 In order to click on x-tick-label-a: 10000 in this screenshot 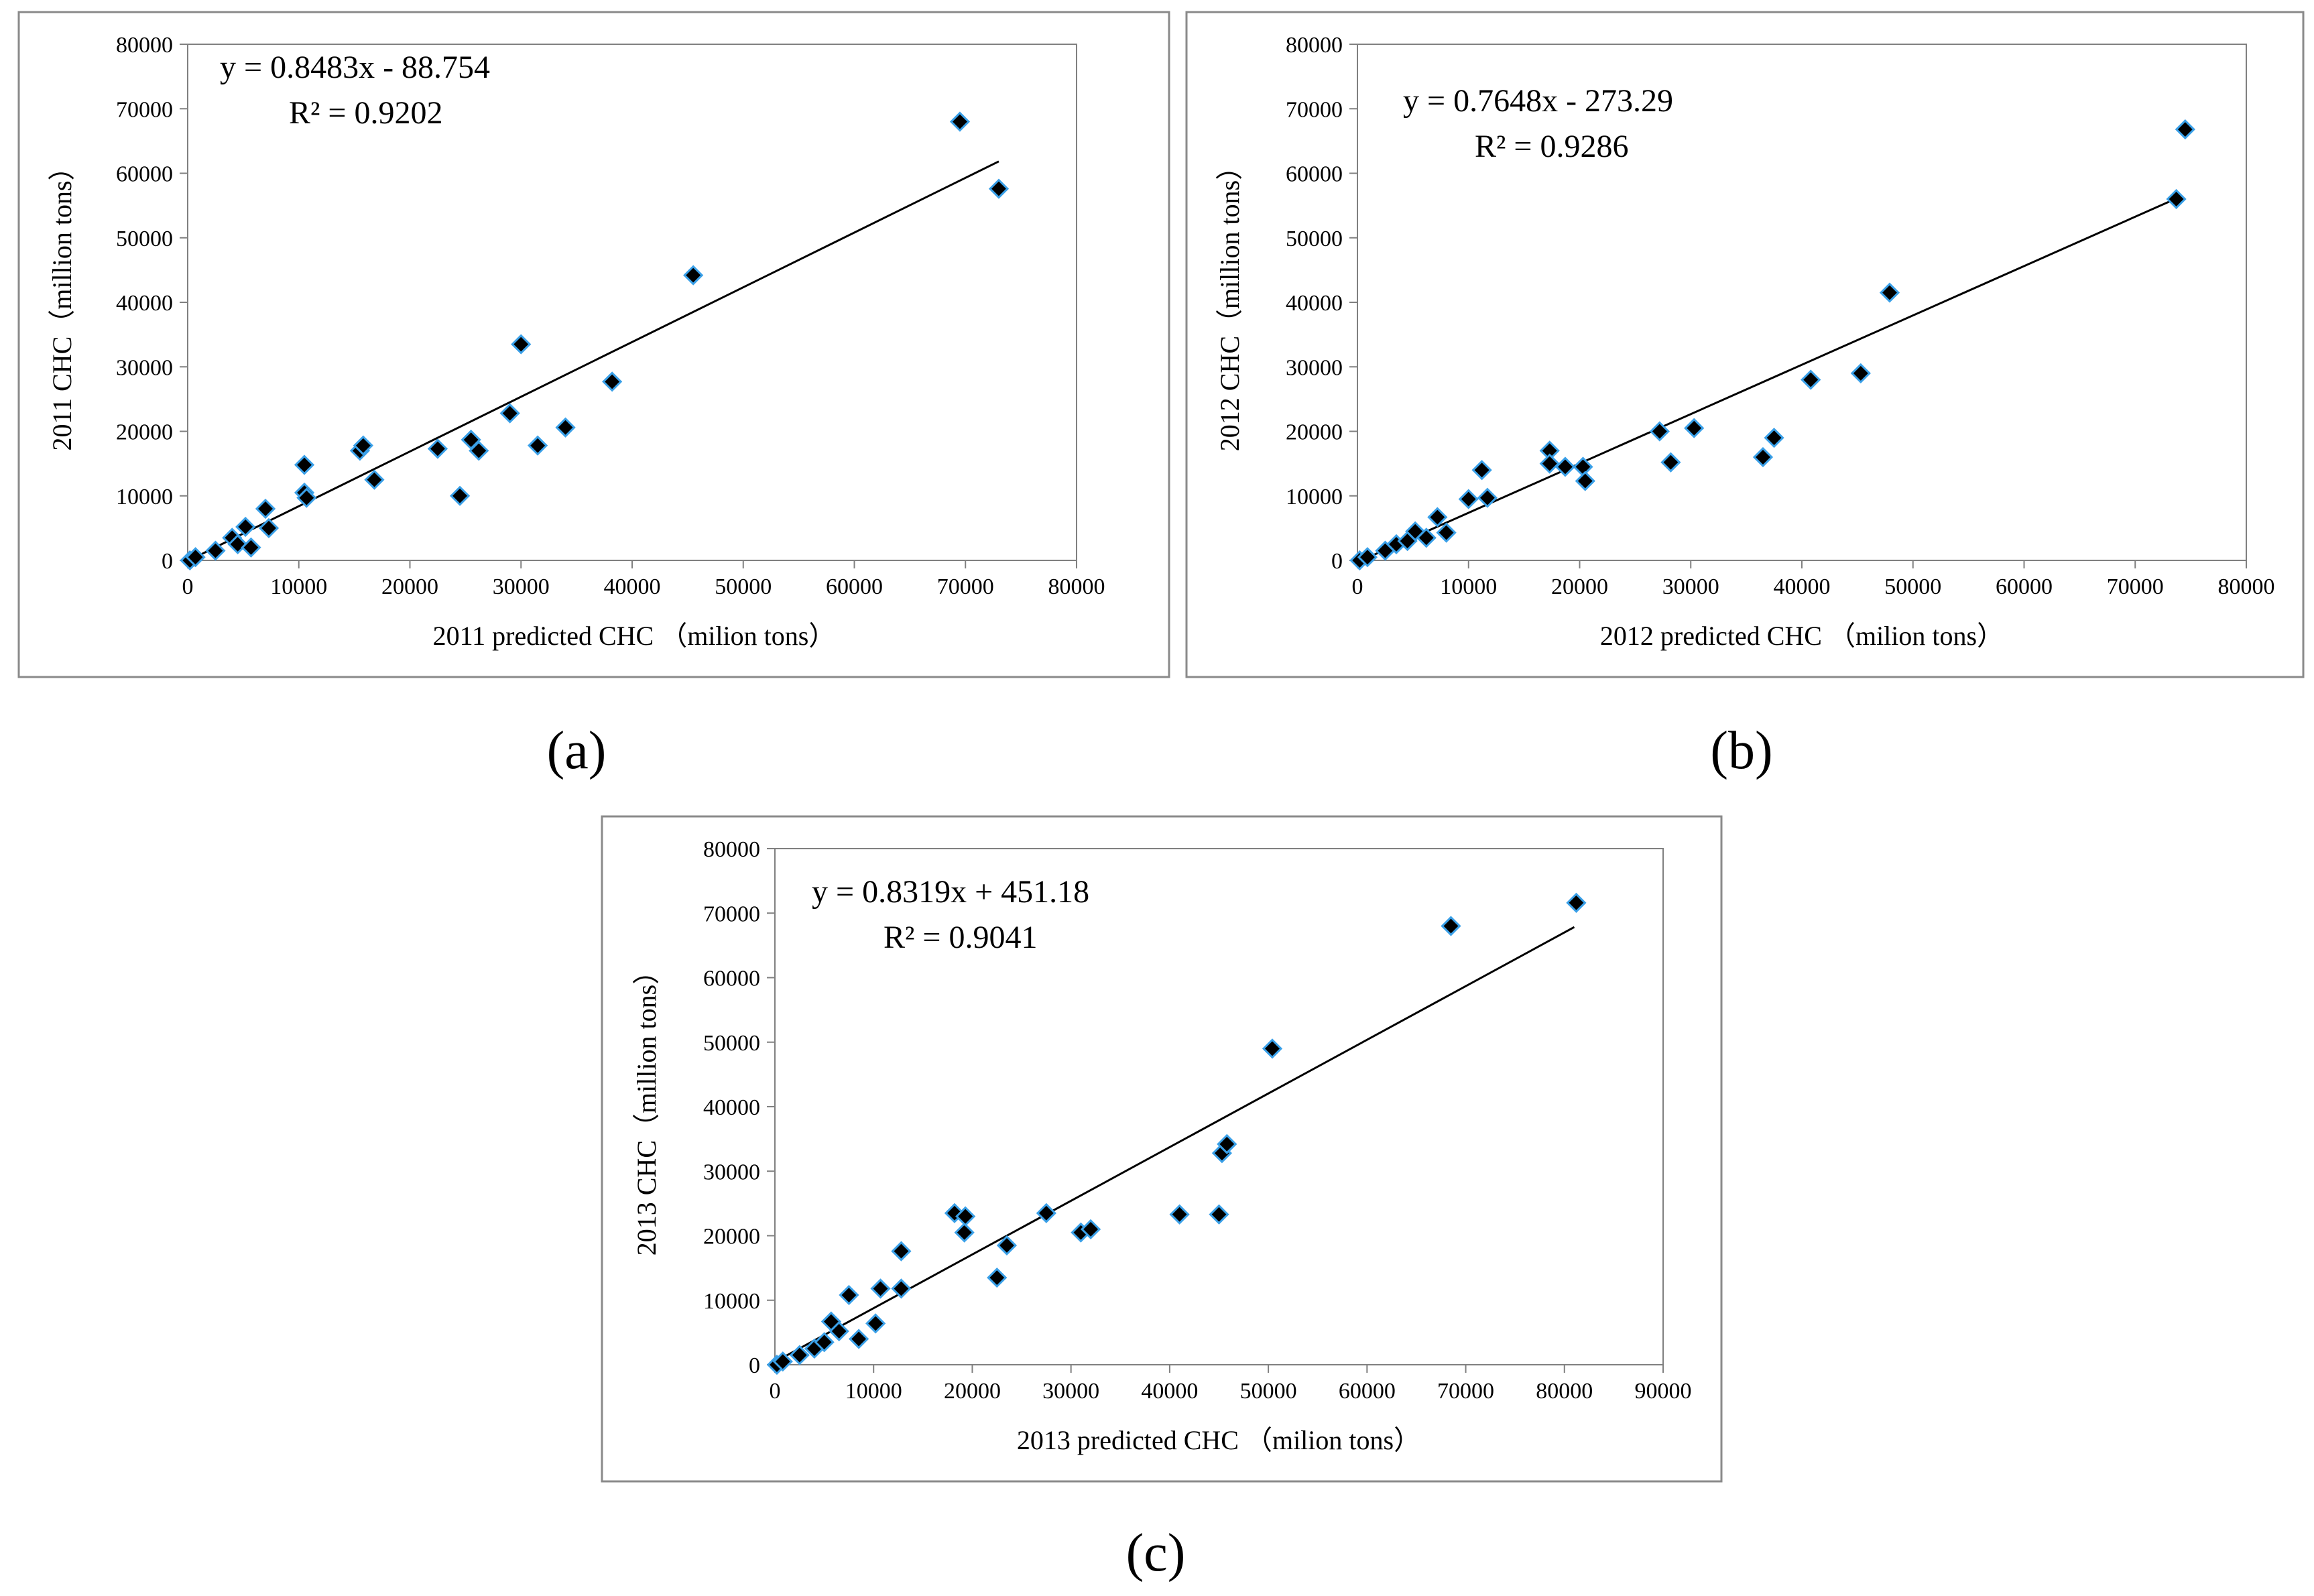, I will do `click(298, 586)`.